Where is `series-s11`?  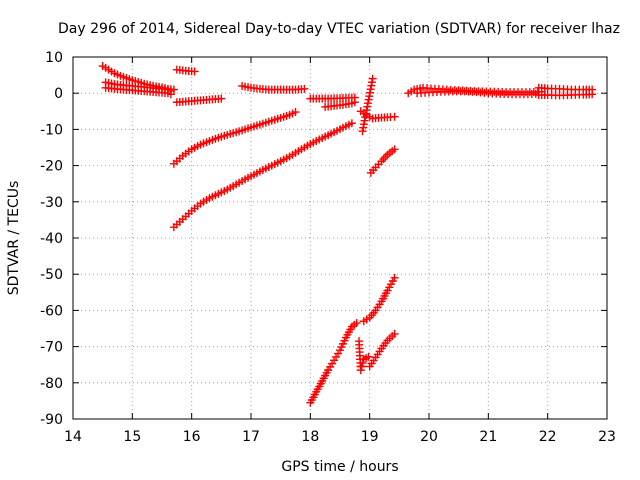
series-s11 is located at coordinates (377, 115).